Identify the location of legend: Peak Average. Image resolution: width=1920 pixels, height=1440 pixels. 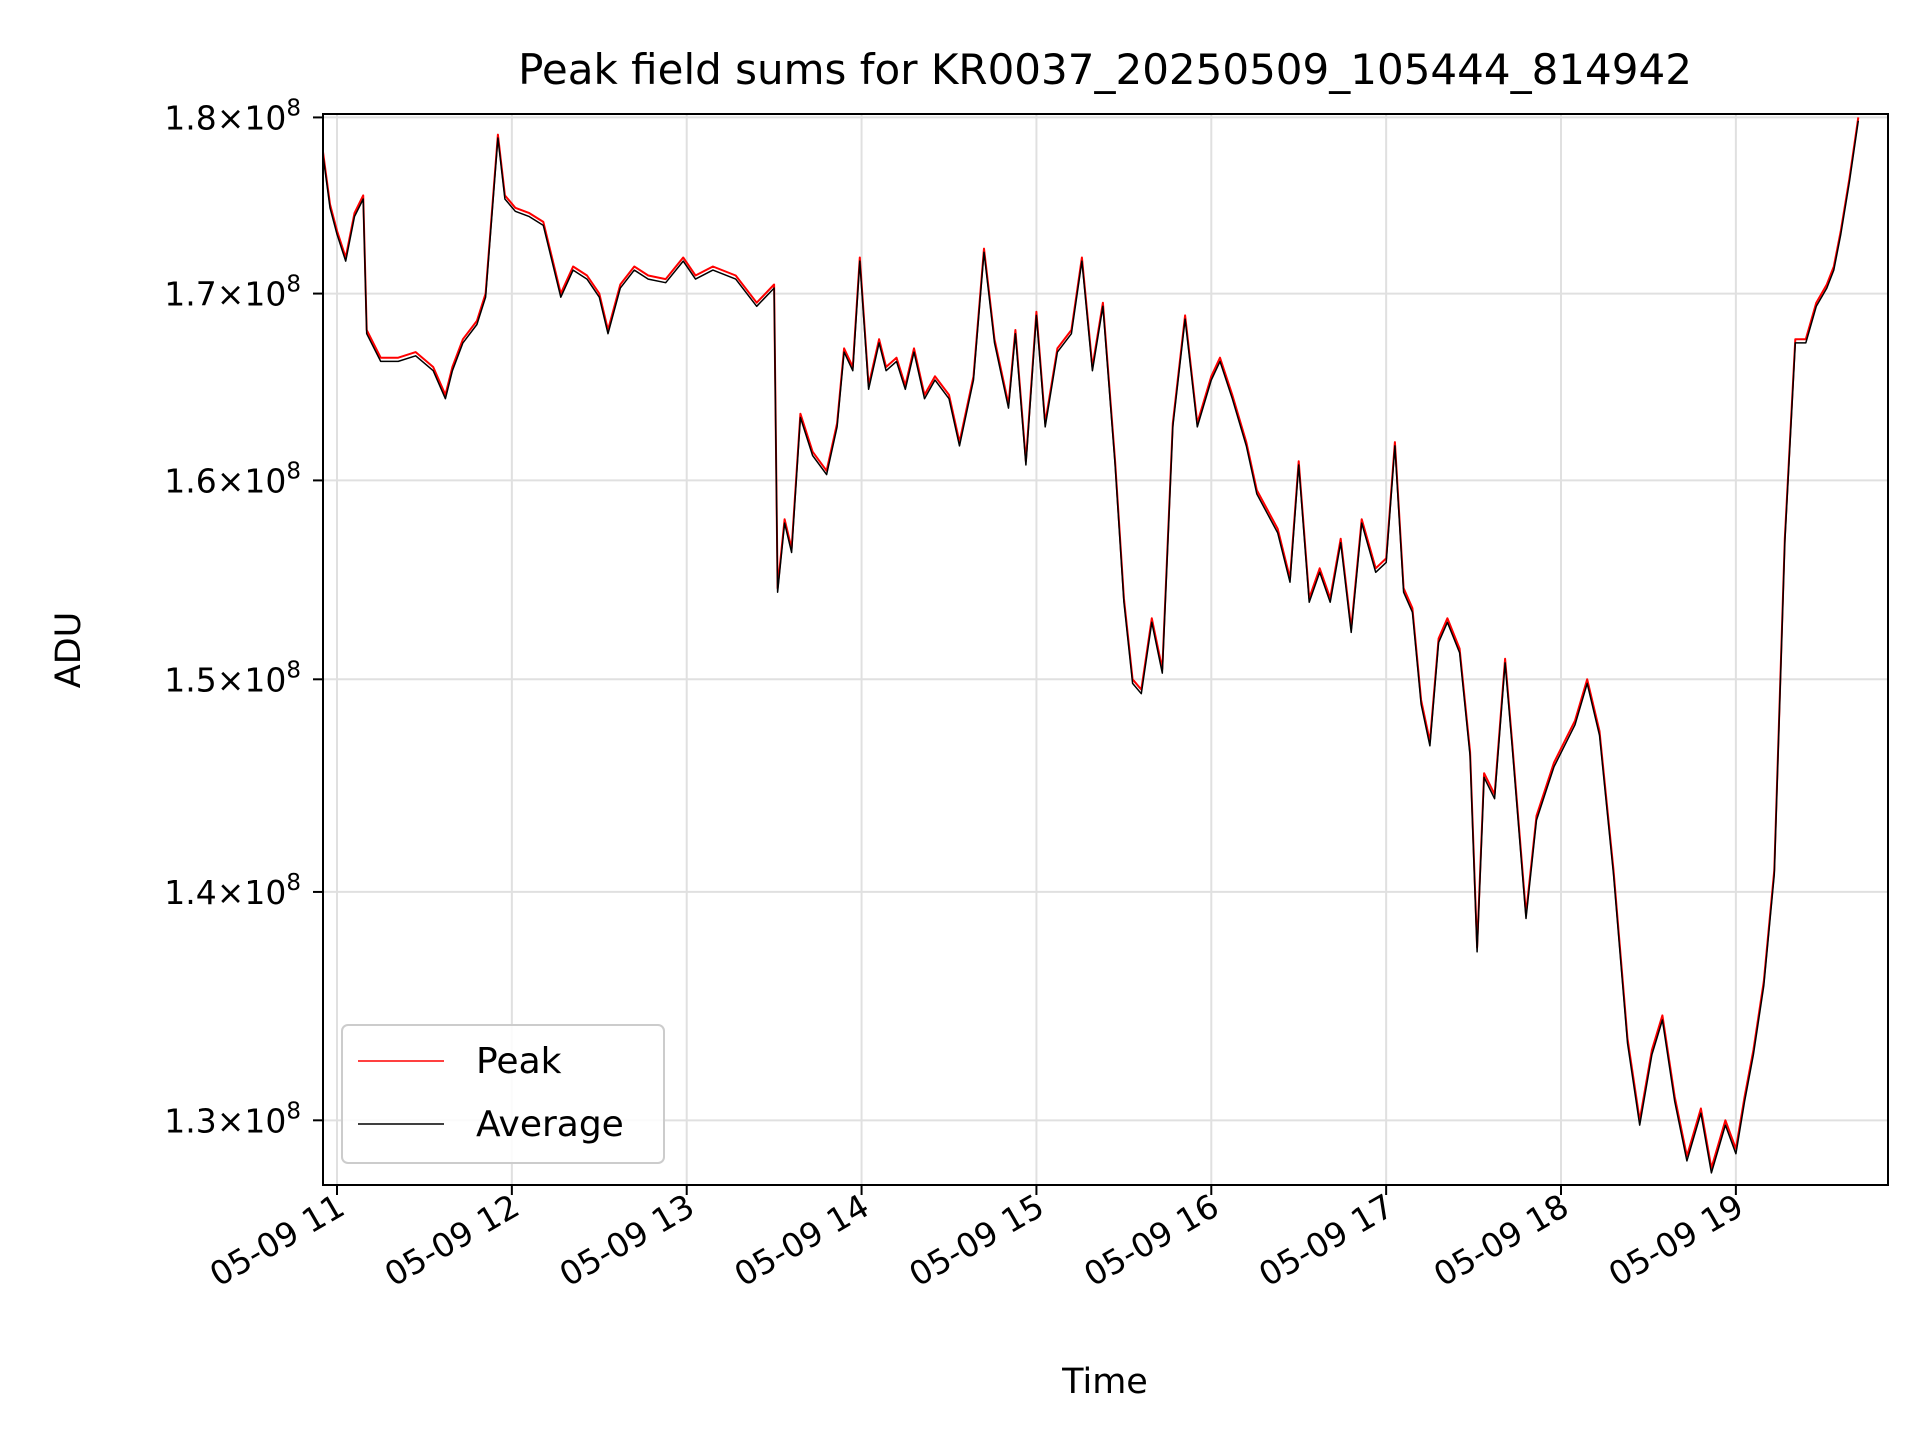
(503, 1094).